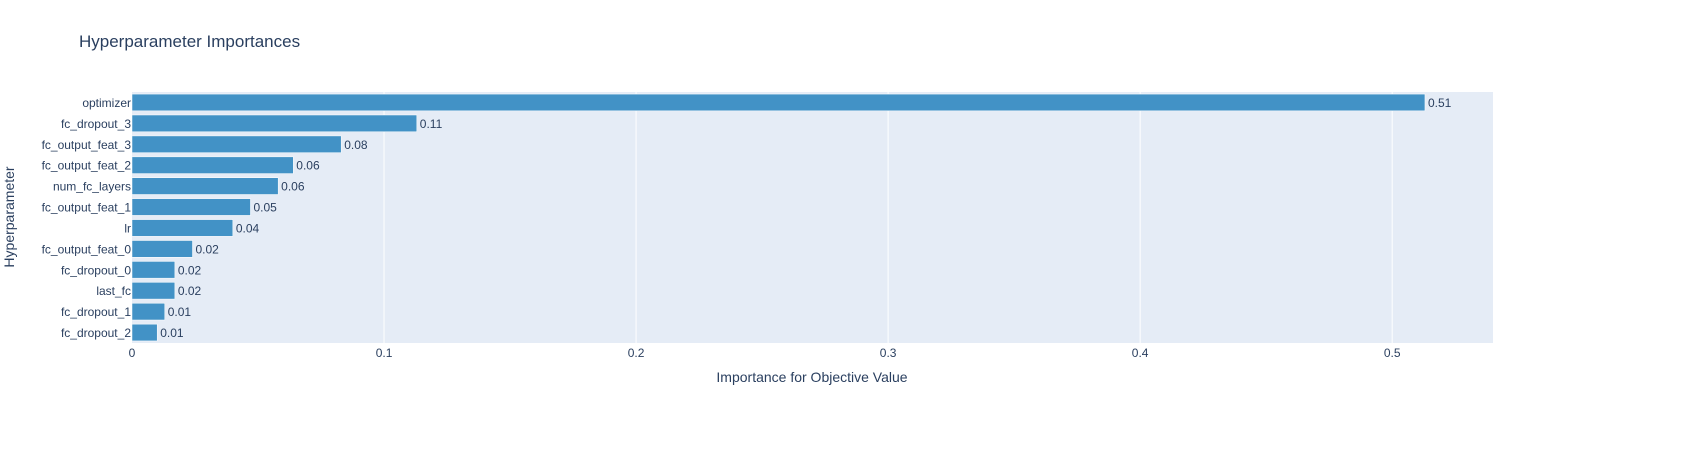  What do you see at coordinates (113, 291) in the screenshot?
I see `y-tick-label: last_fc` at bounding box center [113, 291].